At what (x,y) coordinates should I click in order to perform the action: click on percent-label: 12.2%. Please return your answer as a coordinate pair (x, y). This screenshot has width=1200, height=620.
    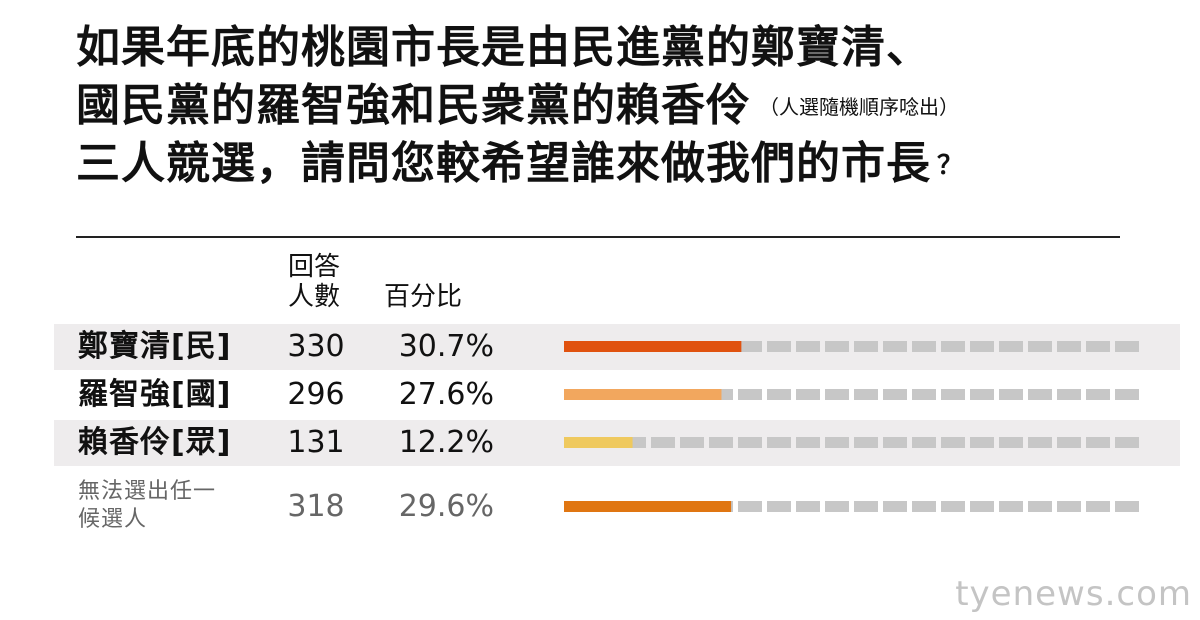
    Looking at the image, I should click on (446, 442).